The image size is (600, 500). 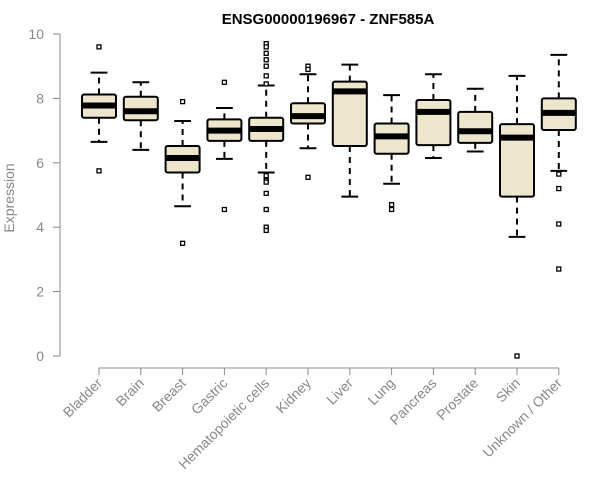 I want to click on y-tick-label: 4, so click(x=40, y=227).